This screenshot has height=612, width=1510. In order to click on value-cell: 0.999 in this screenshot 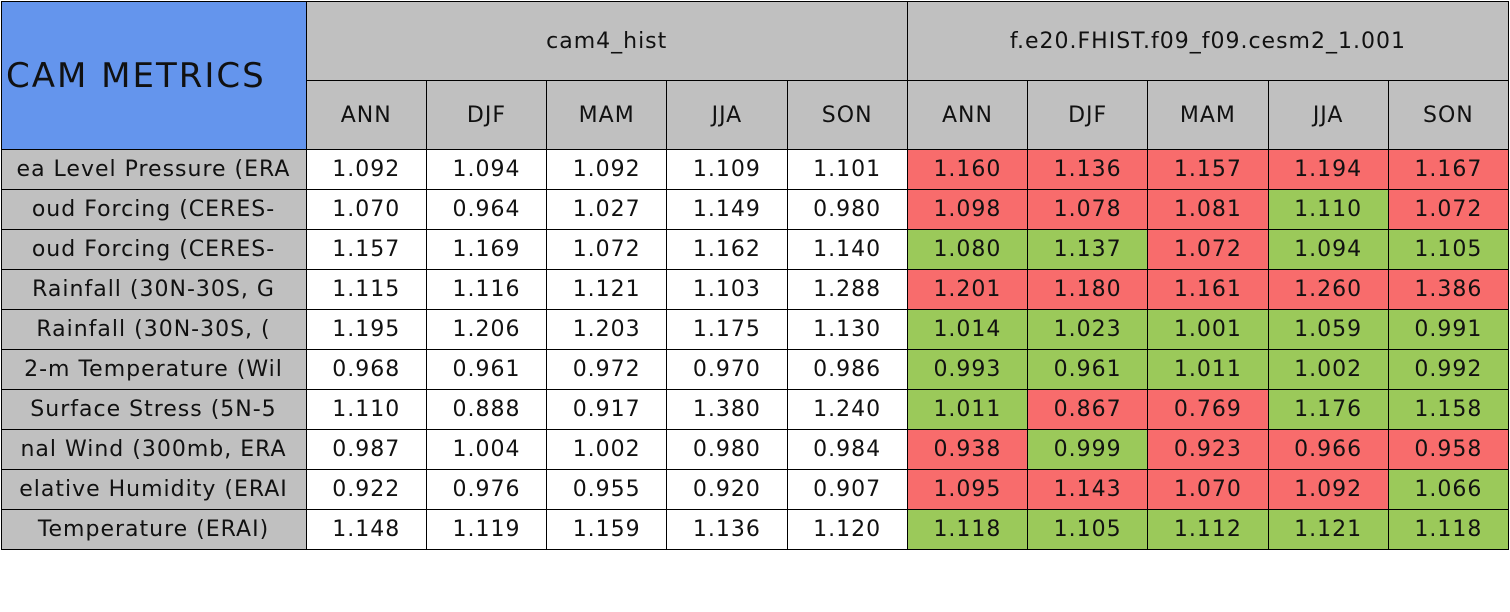, I will do `click(1088, 449)`.